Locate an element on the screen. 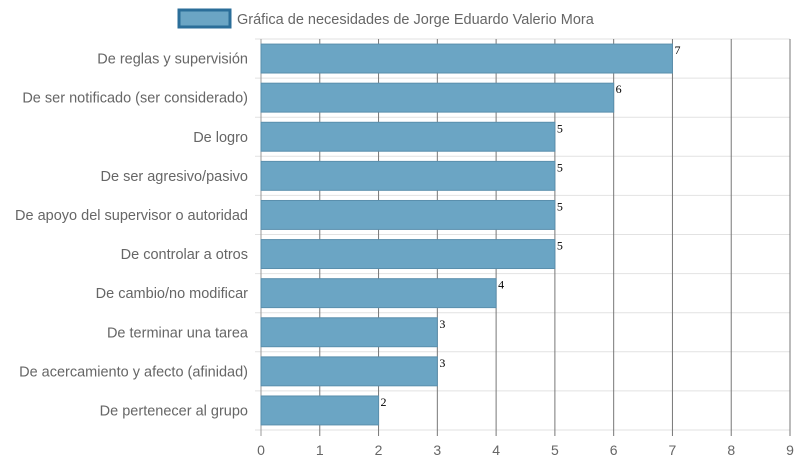 The image size is (798, 465). value-axis: 0 1 2 3 4 5 6 7 8 9 is located at coordinates (525, 450).